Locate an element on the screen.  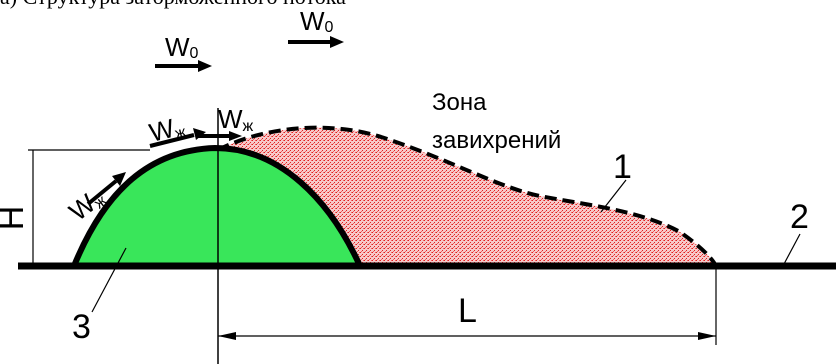
callout-2: 2 is located at coordinates (799, 217).